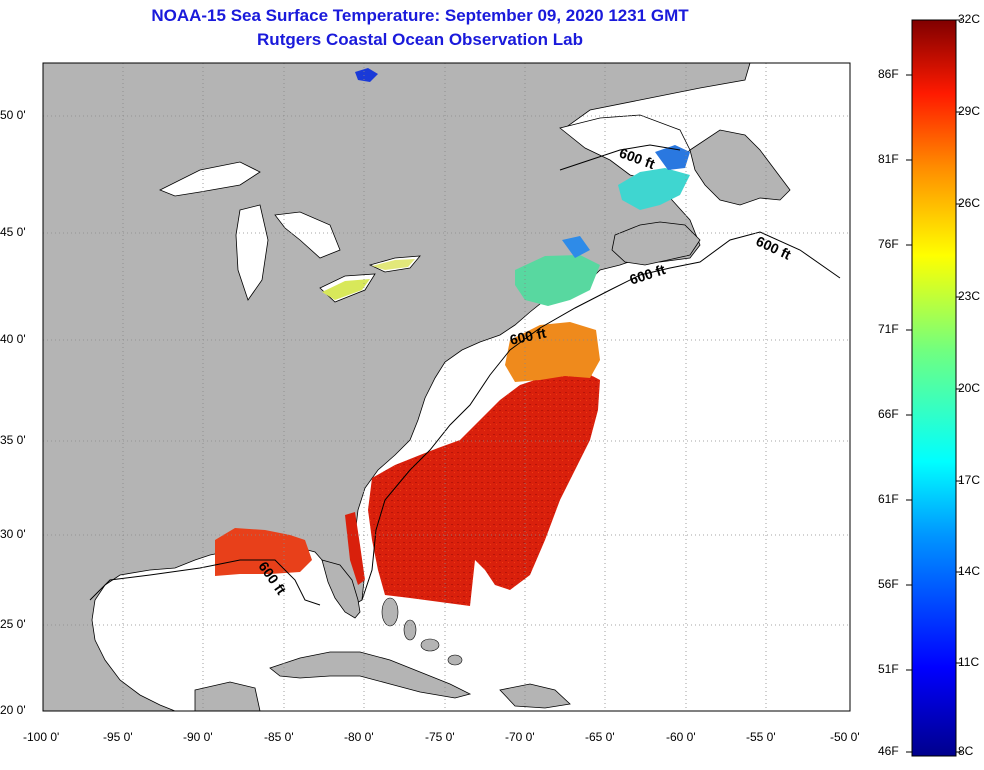 The height and width of the screenshot is (770, 984). What do you see at coordinates (969, 111) in the screenshot?
I see `colorbar-c-label: 29C` at bounding box center [969, 111].